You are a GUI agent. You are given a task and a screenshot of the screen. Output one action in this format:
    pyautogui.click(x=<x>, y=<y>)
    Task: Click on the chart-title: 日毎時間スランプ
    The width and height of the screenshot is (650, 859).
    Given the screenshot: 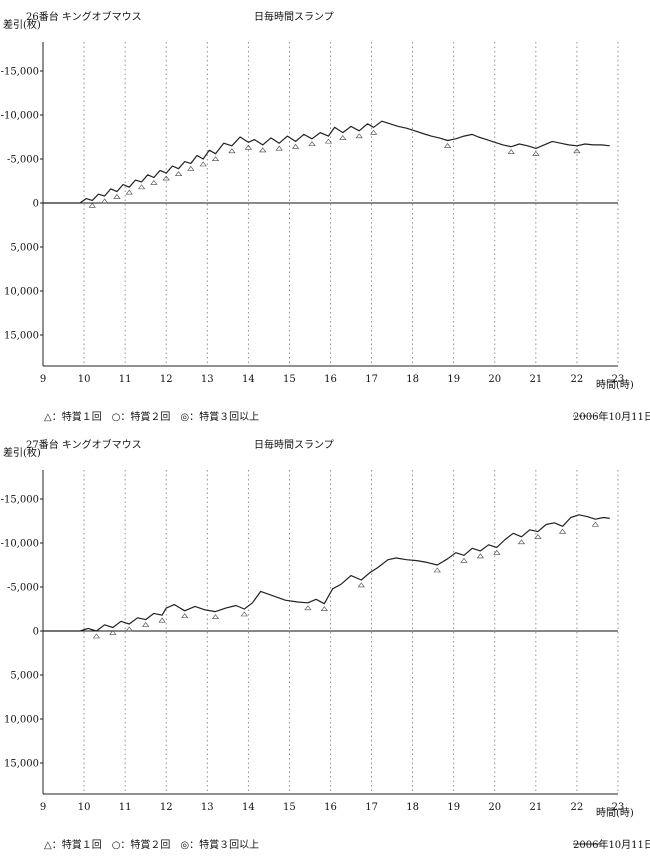 What is the action you would take?
    pyautogui.click(x=294, y=445)
    